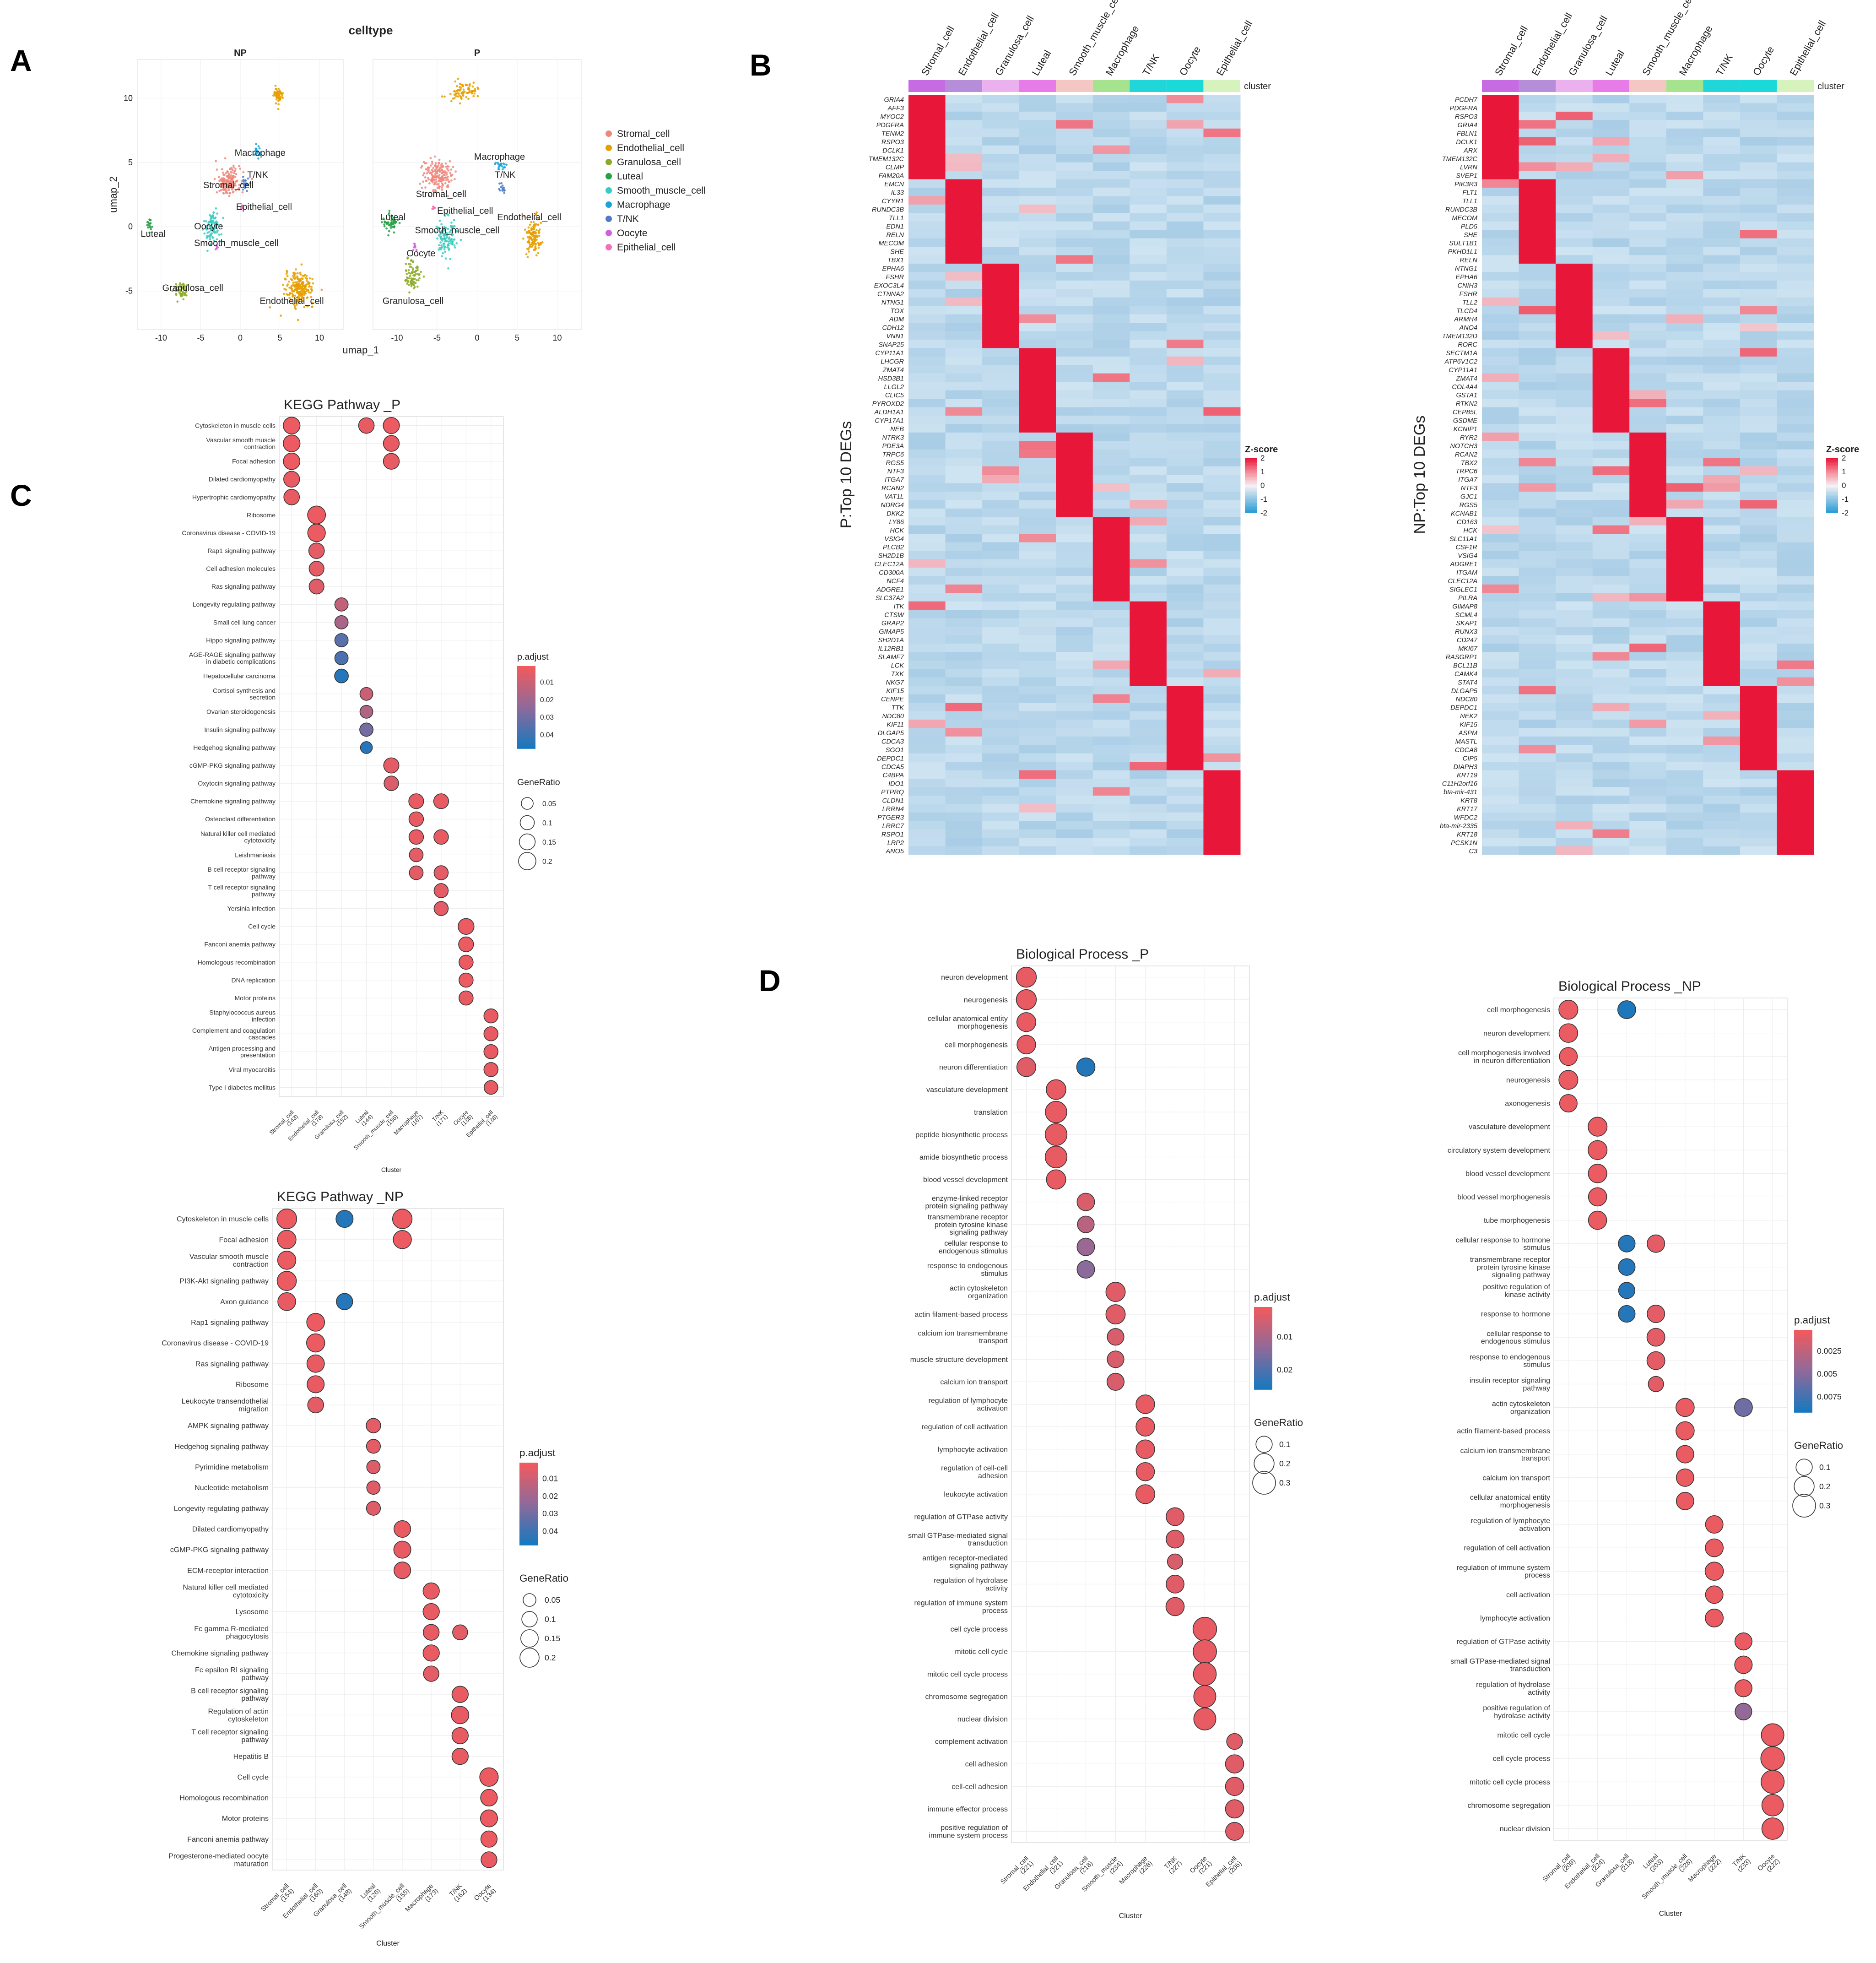 The width and height of the screenshot is (1876, 1963). I want to click on heatmap-gene-label: MASTL, so click(1466, 742).